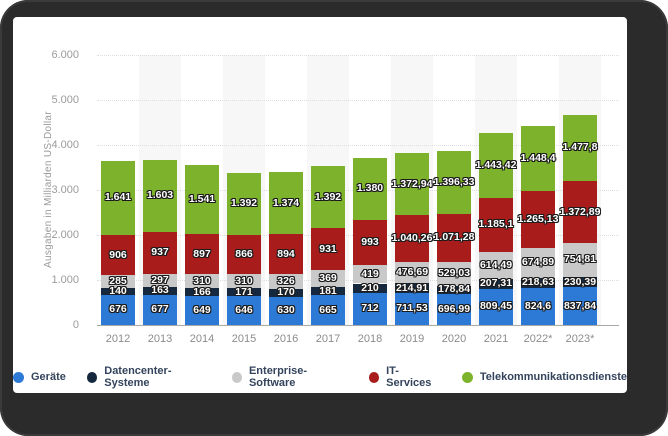 Image resolution: width=668 pixels, height=436 pixels. I want to click on bar-segment-Datencenter-Systeme-2012, so click(118, 291).